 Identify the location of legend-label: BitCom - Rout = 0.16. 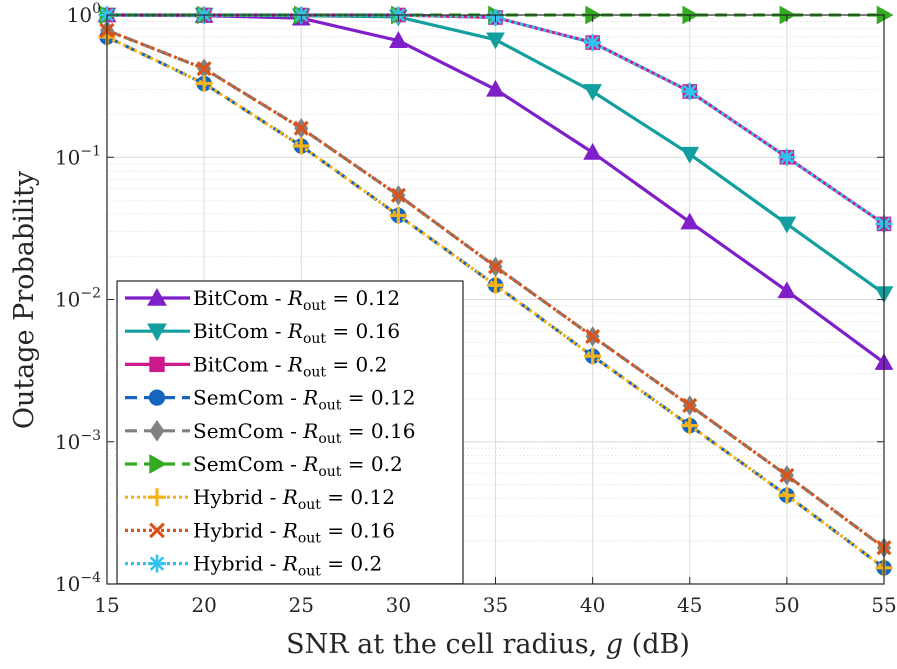
(296, 333).